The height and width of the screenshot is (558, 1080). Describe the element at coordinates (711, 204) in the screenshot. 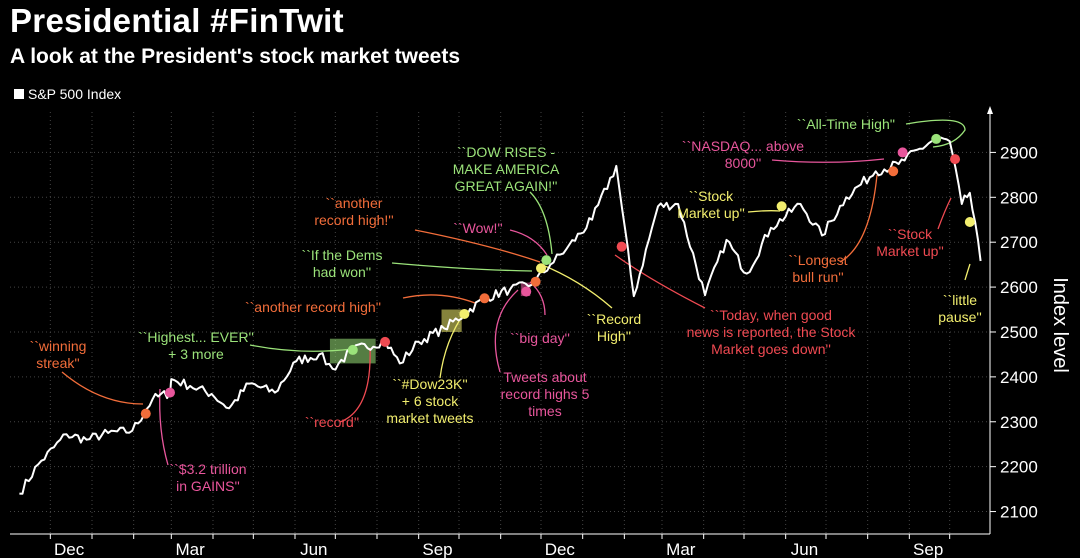

I see `annotation: ``Stock Market up''` at that location.